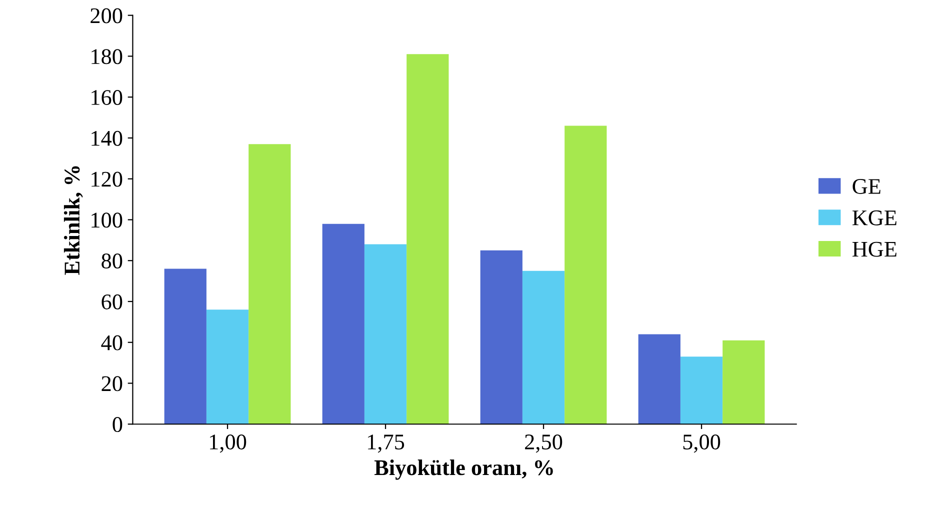 This screenshot has height=511, width=948. Describe the element at coordinates (463, 470) in the screenshot. I see `x-axis-title: Biyokütle oranı, %` at that location.